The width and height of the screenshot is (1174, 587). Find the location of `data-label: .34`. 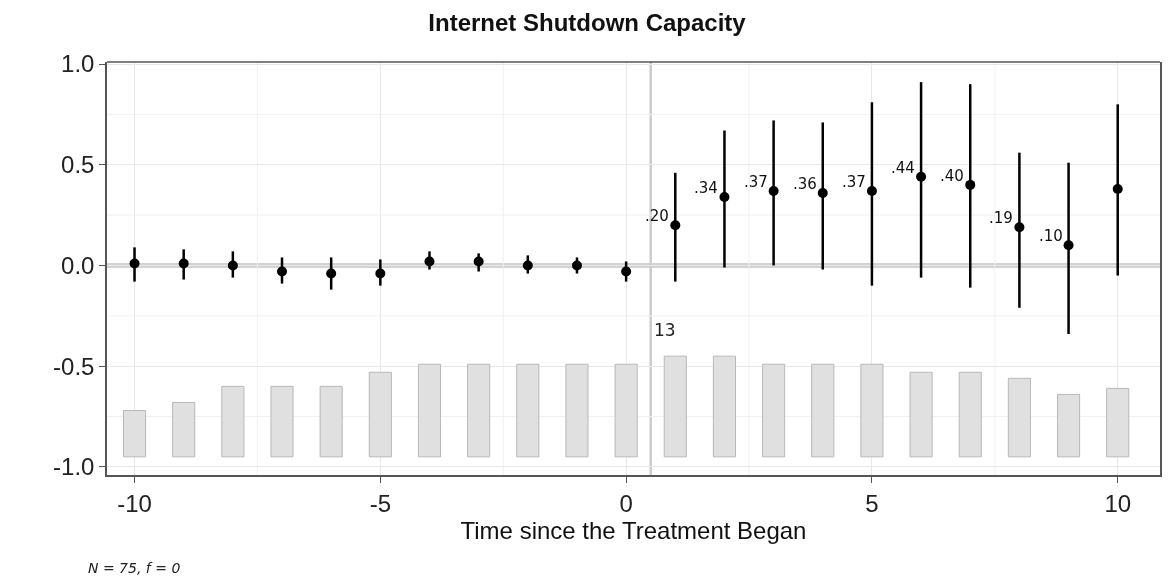

data-label: .34 is located at coordinates (706, 188).